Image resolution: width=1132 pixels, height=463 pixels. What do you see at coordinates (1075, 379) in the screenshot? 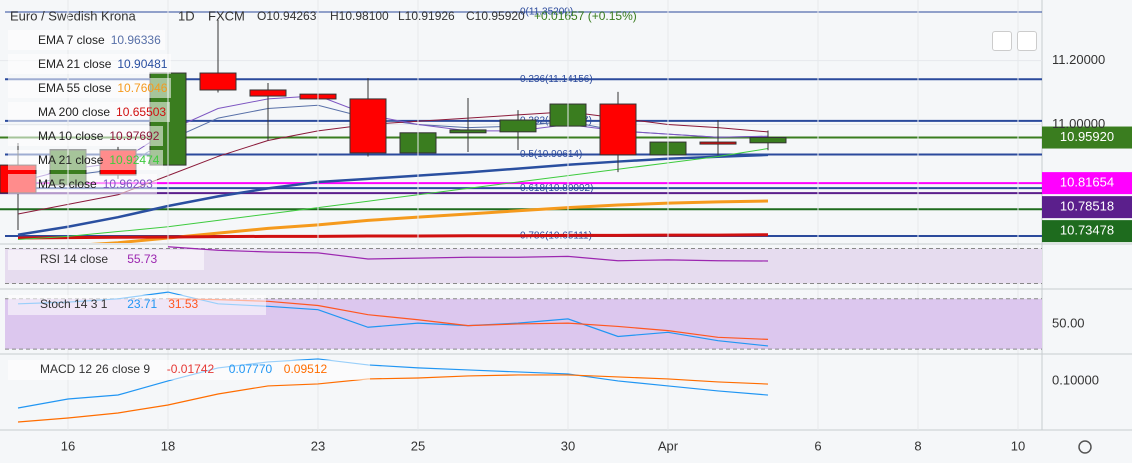
I see `y-tick-label: 0.10000` at bounding box center [1075, 379].